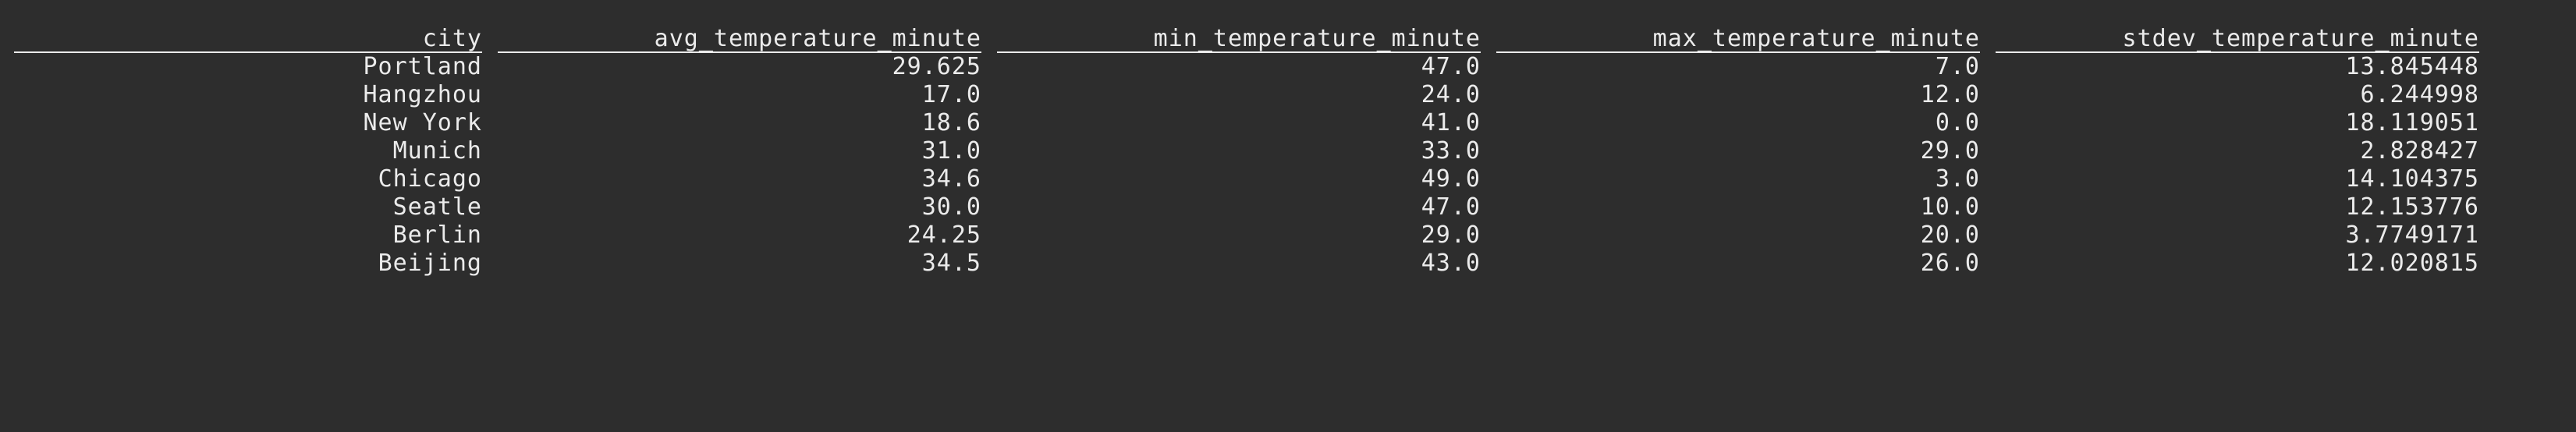 This screenshot has height=432, width=2576. Describe the element at coordinates (951, 122) in the screenshot. I see `avg-temperature-cell: 18.6` at that location.